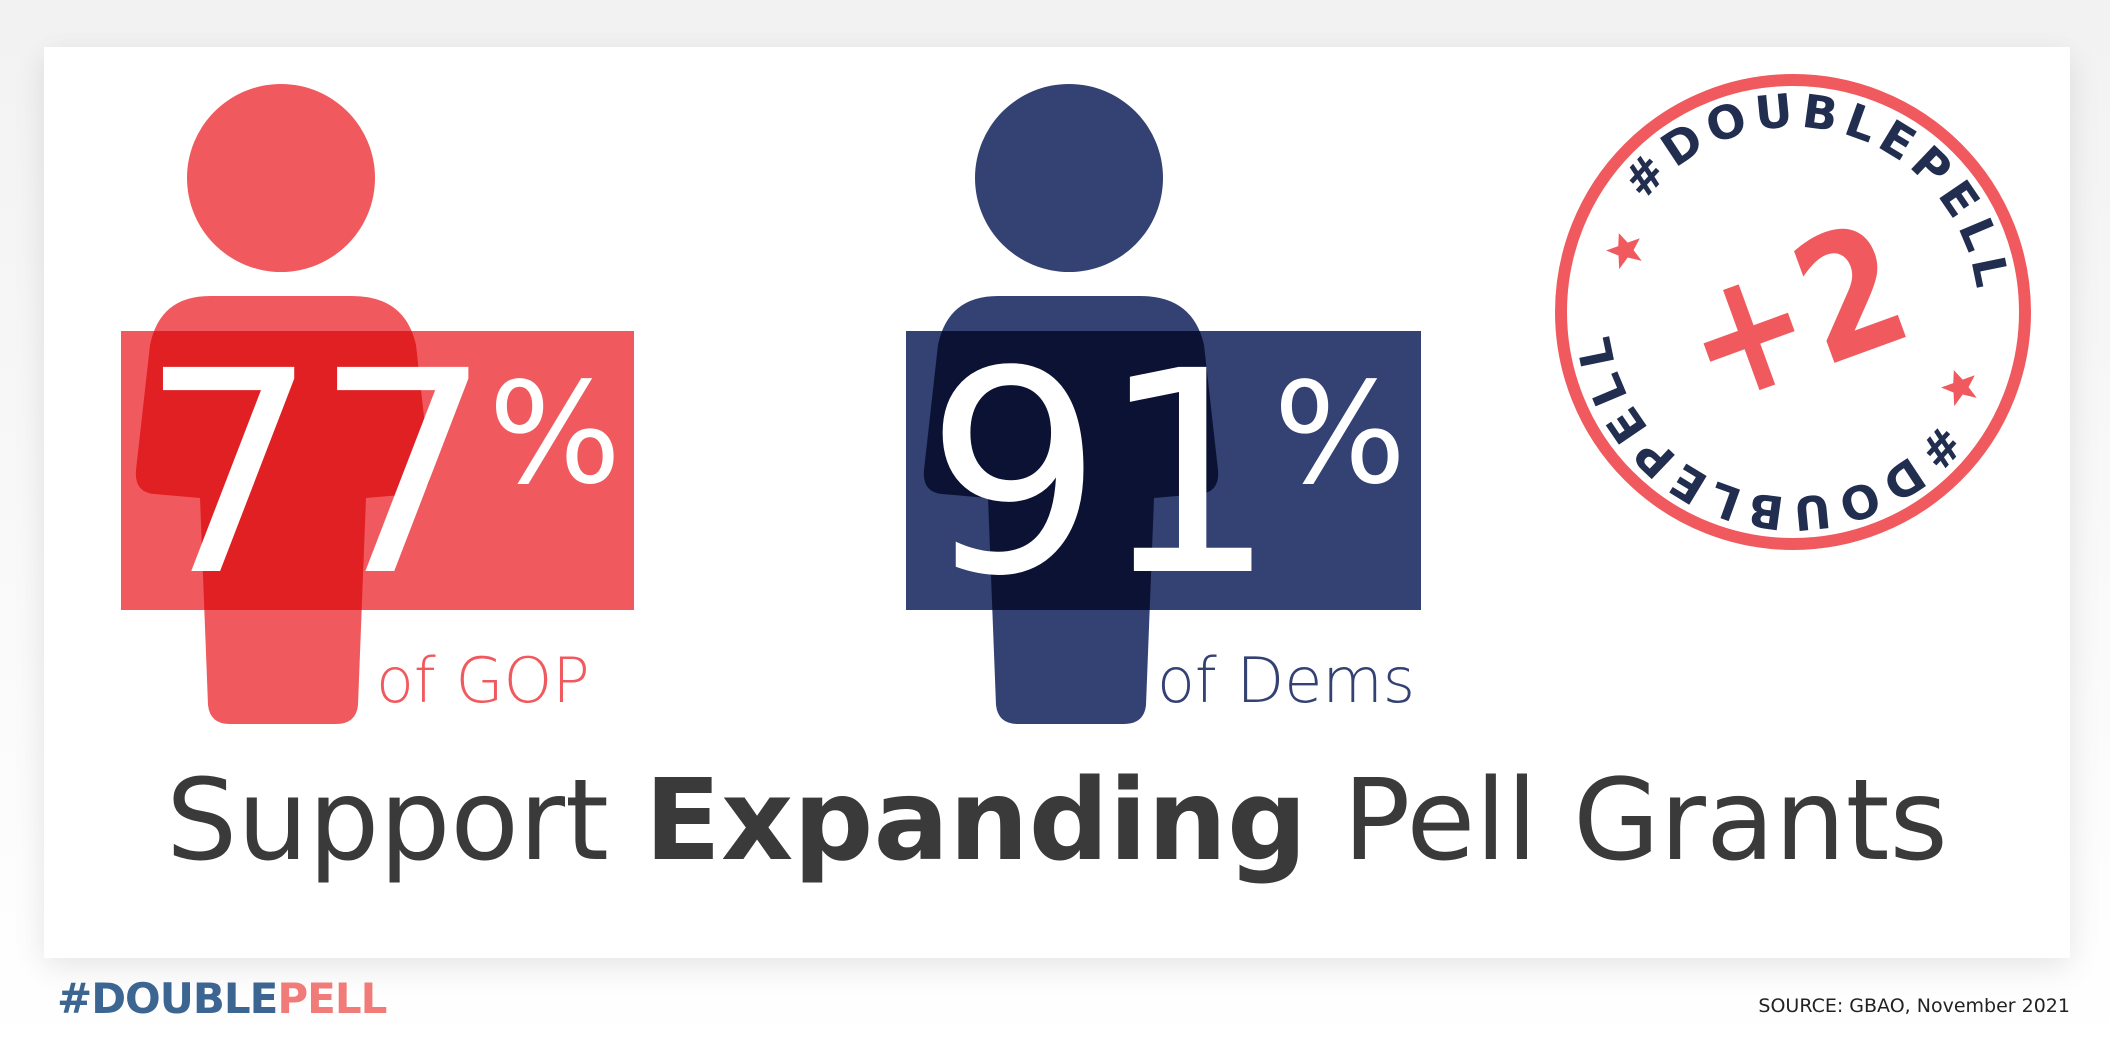 The image size is (2110, 1055). What do you see at coordinates (976, 821) in the screenshot?
I see `headline-bold: Expanding` at bounding box center [976, 821].